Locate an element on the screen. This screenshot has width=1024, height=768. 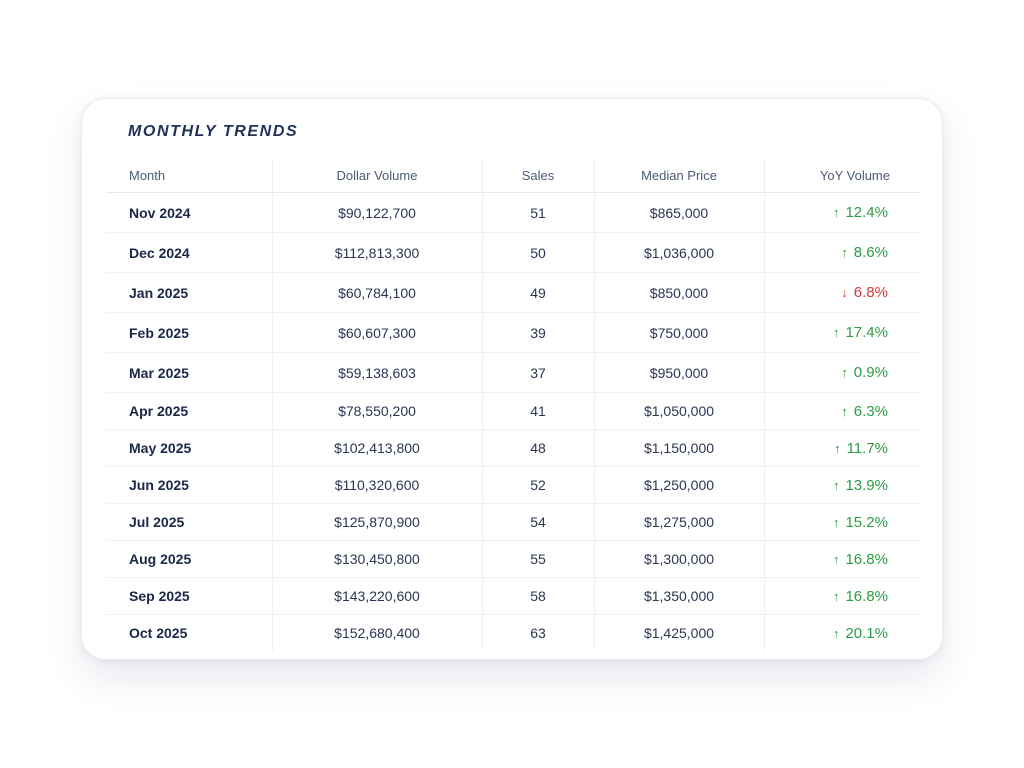
card-title: MONTHLY TRENDS is located at coordinates (213, 131).